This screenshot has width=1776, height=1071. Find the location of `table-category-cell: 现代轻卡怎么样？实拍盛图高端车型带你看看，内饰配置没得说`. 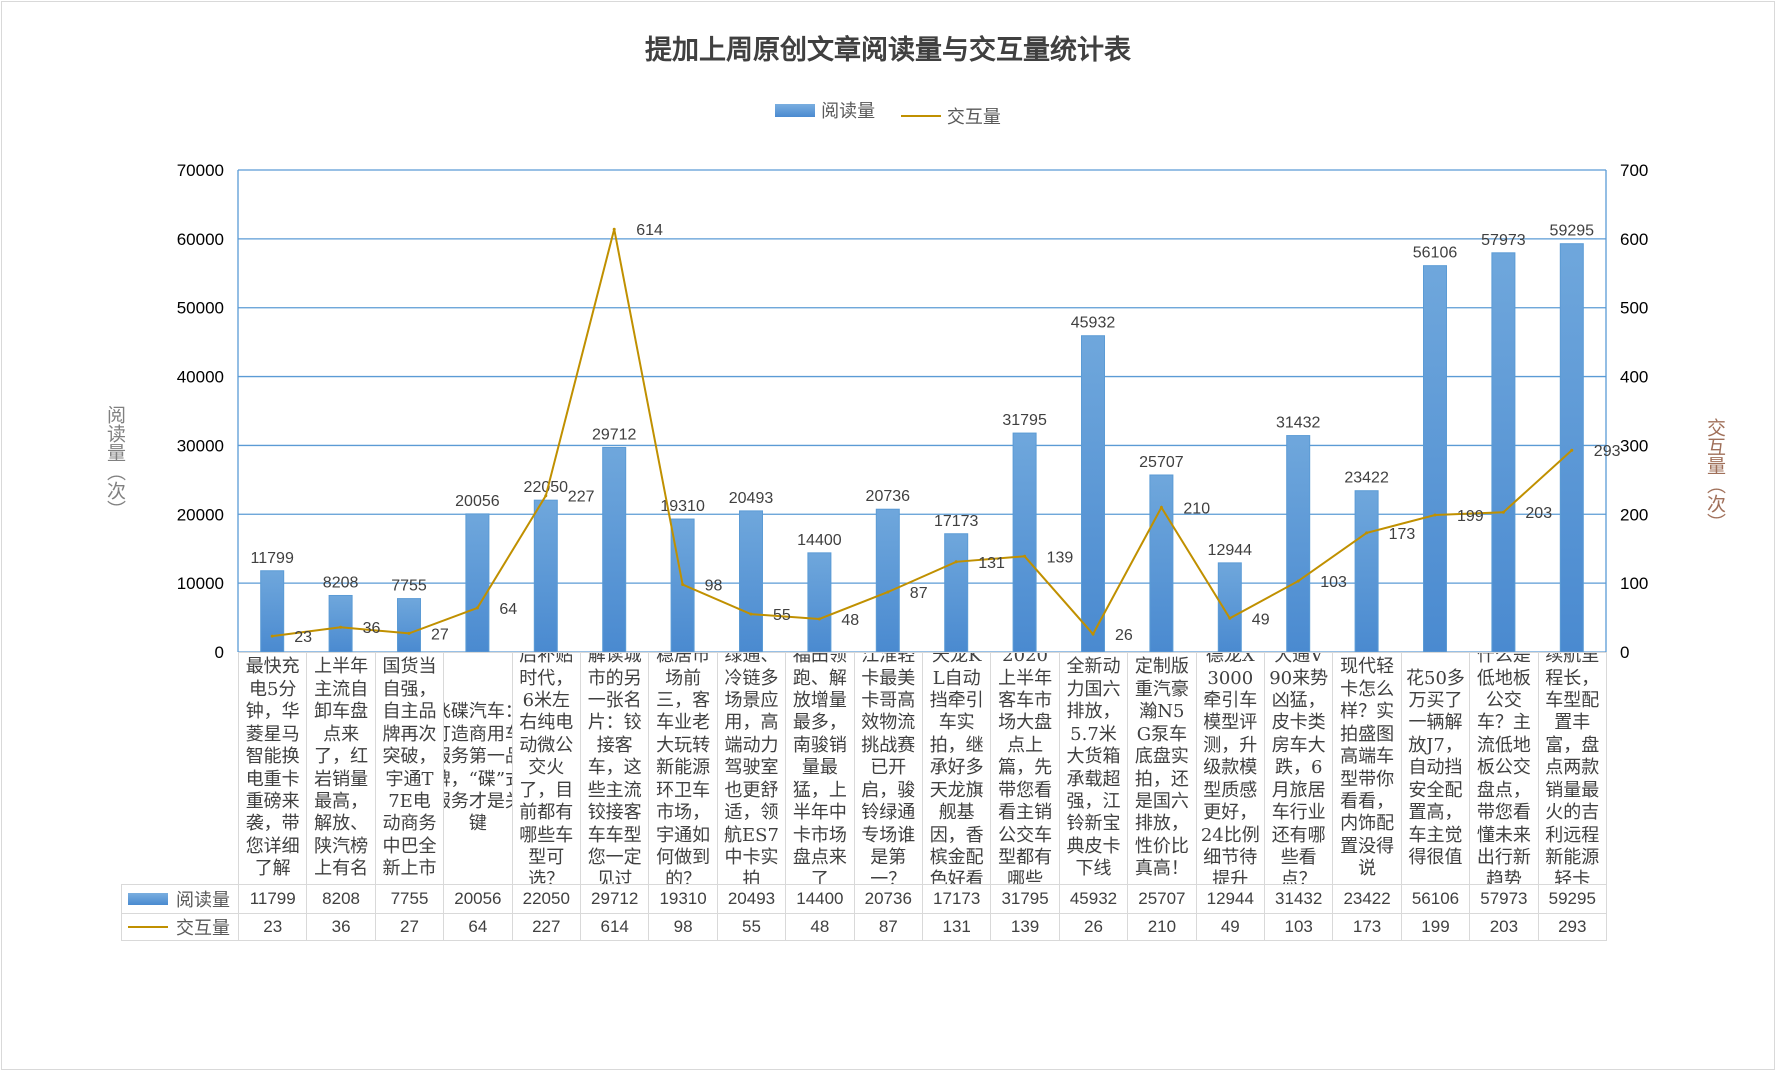

table-category-cell: 现代轻卡怎么样？实拍盛图高端车型带你看看，内饰配置没得说 is located at coordinates (1367, 768).